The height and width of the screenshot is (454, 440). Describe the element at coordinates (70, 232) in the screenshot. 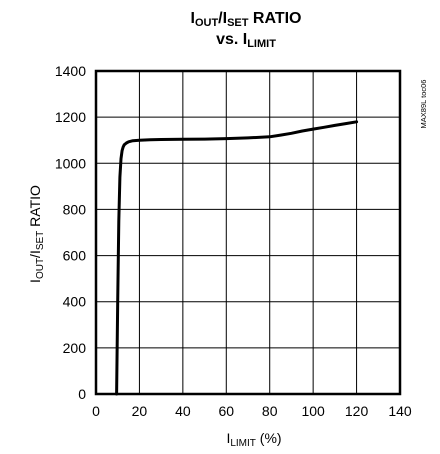

I see `y-tick-labels: 0 200 400 600 800 1000 1200 1400` at that location.